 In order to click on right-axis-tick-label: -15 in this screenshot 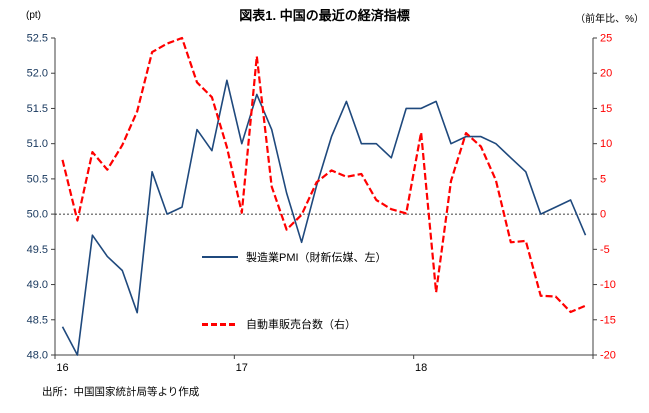, I will do `click(608, 320)`.